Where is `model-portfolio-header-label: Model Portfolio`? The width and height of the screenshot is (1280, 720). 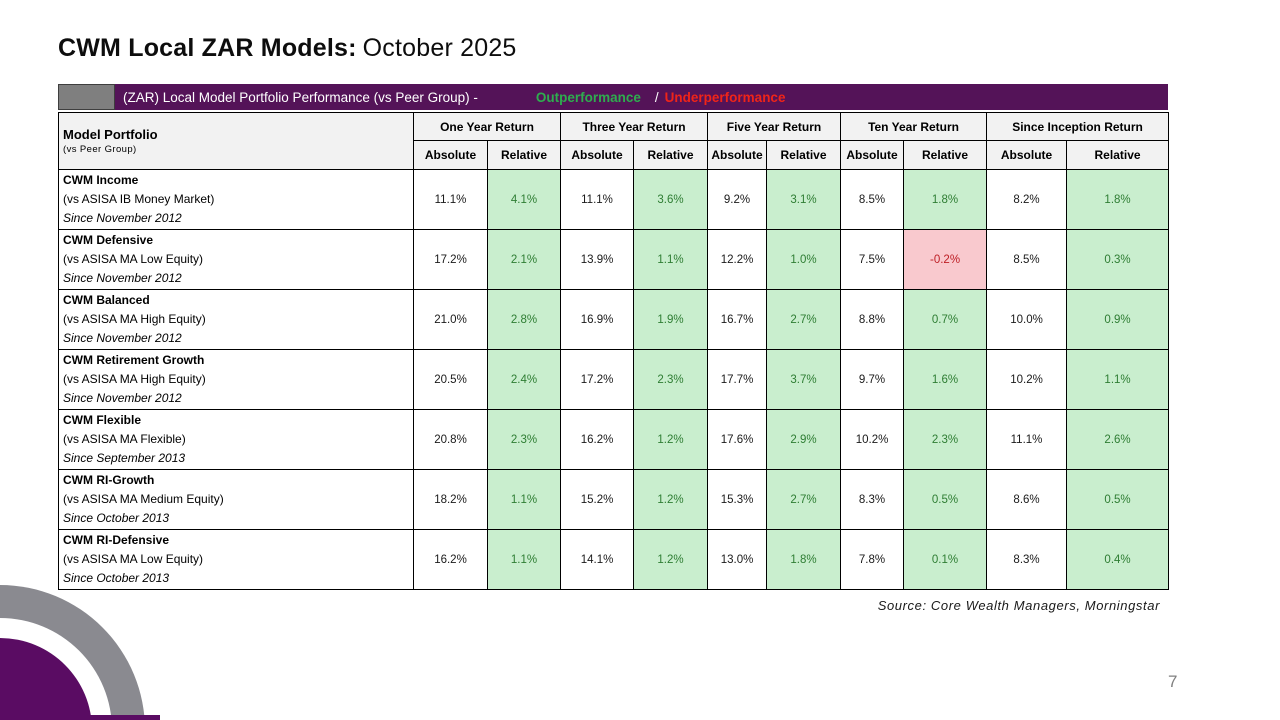
model-portfolio-header-label: Model Portfolio is located at coordinates (110, 134).